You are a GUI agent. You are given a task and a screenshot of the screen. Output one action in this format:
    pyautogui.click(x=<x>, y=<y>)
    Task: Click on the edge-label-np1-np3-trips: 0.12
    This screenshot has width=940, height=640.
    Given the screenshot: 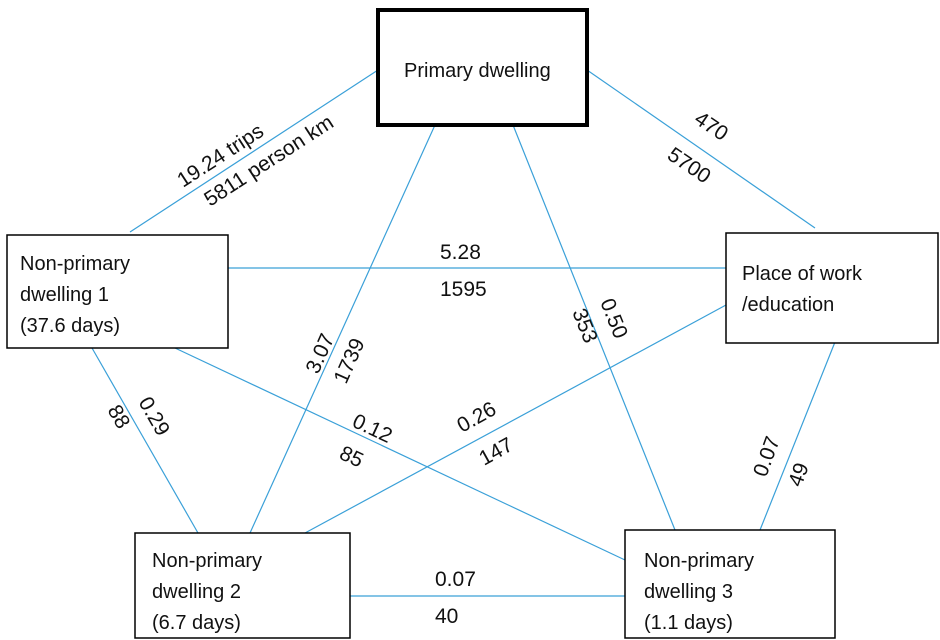 What is the action you would take?
    pyautogui.click(x=372, y=429)
    